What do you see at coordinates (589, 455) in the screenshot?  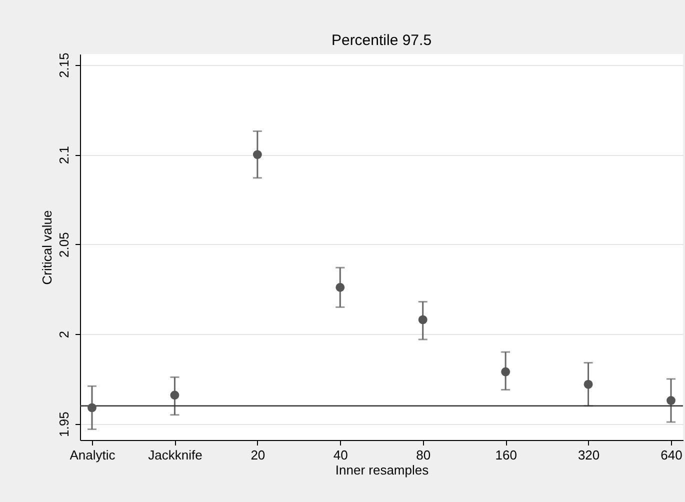 I see `x-tick-label: 320` at bounding box center [589, 455].